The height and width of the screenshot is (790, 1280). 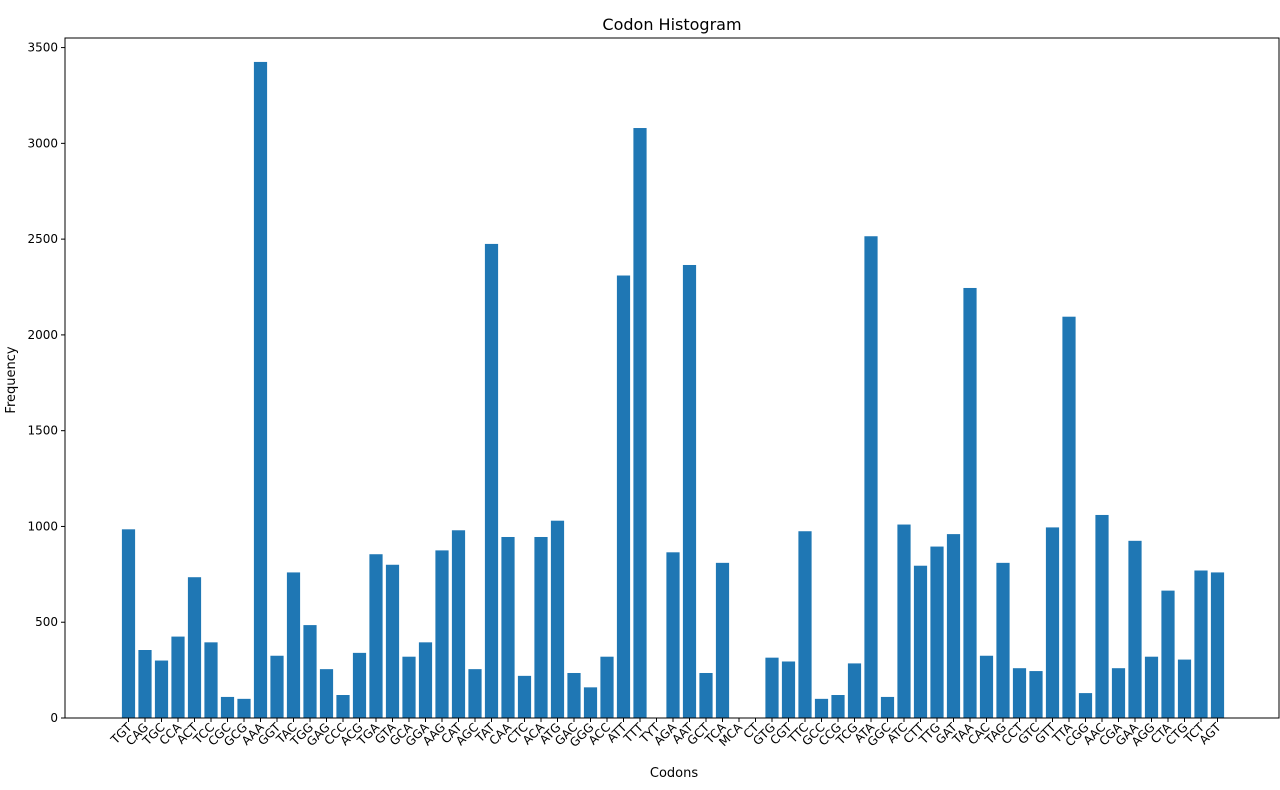 What do you see at coordinates (244, 708) in the screenshot?
I see `bar-gcg` at bounding box center [244, 708].